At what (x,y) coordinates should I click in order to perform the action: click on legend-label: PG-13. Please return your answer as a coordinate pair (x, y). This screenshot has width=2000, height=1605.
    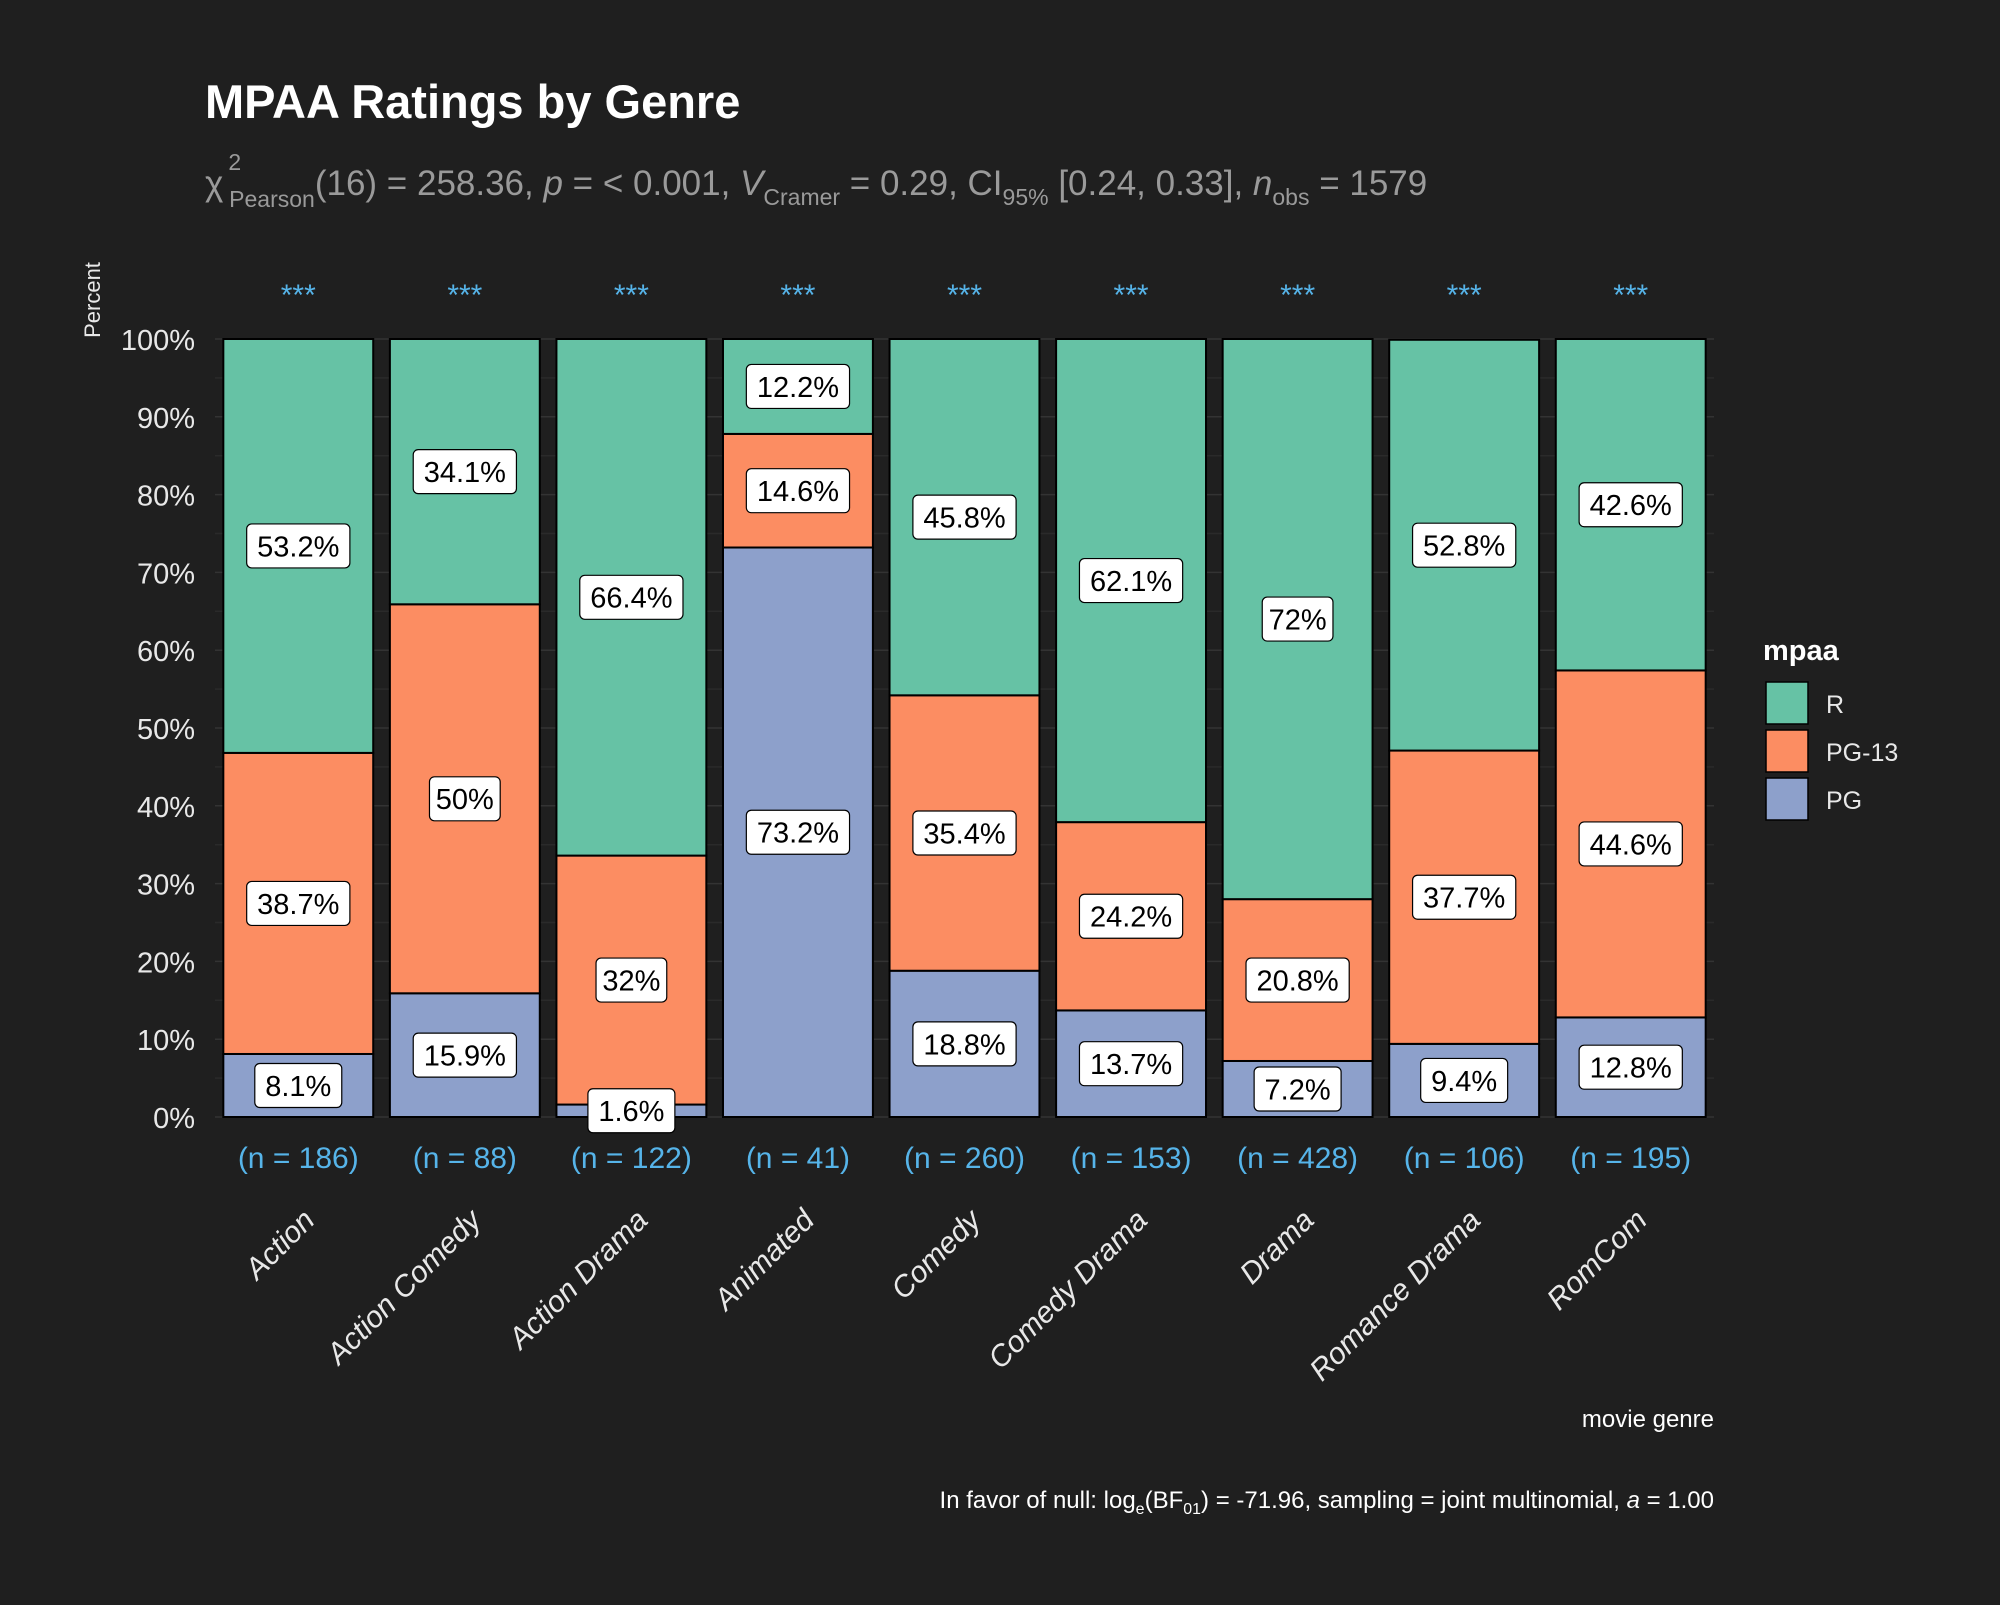
    Looking at the image, I should click on (1862, 753).